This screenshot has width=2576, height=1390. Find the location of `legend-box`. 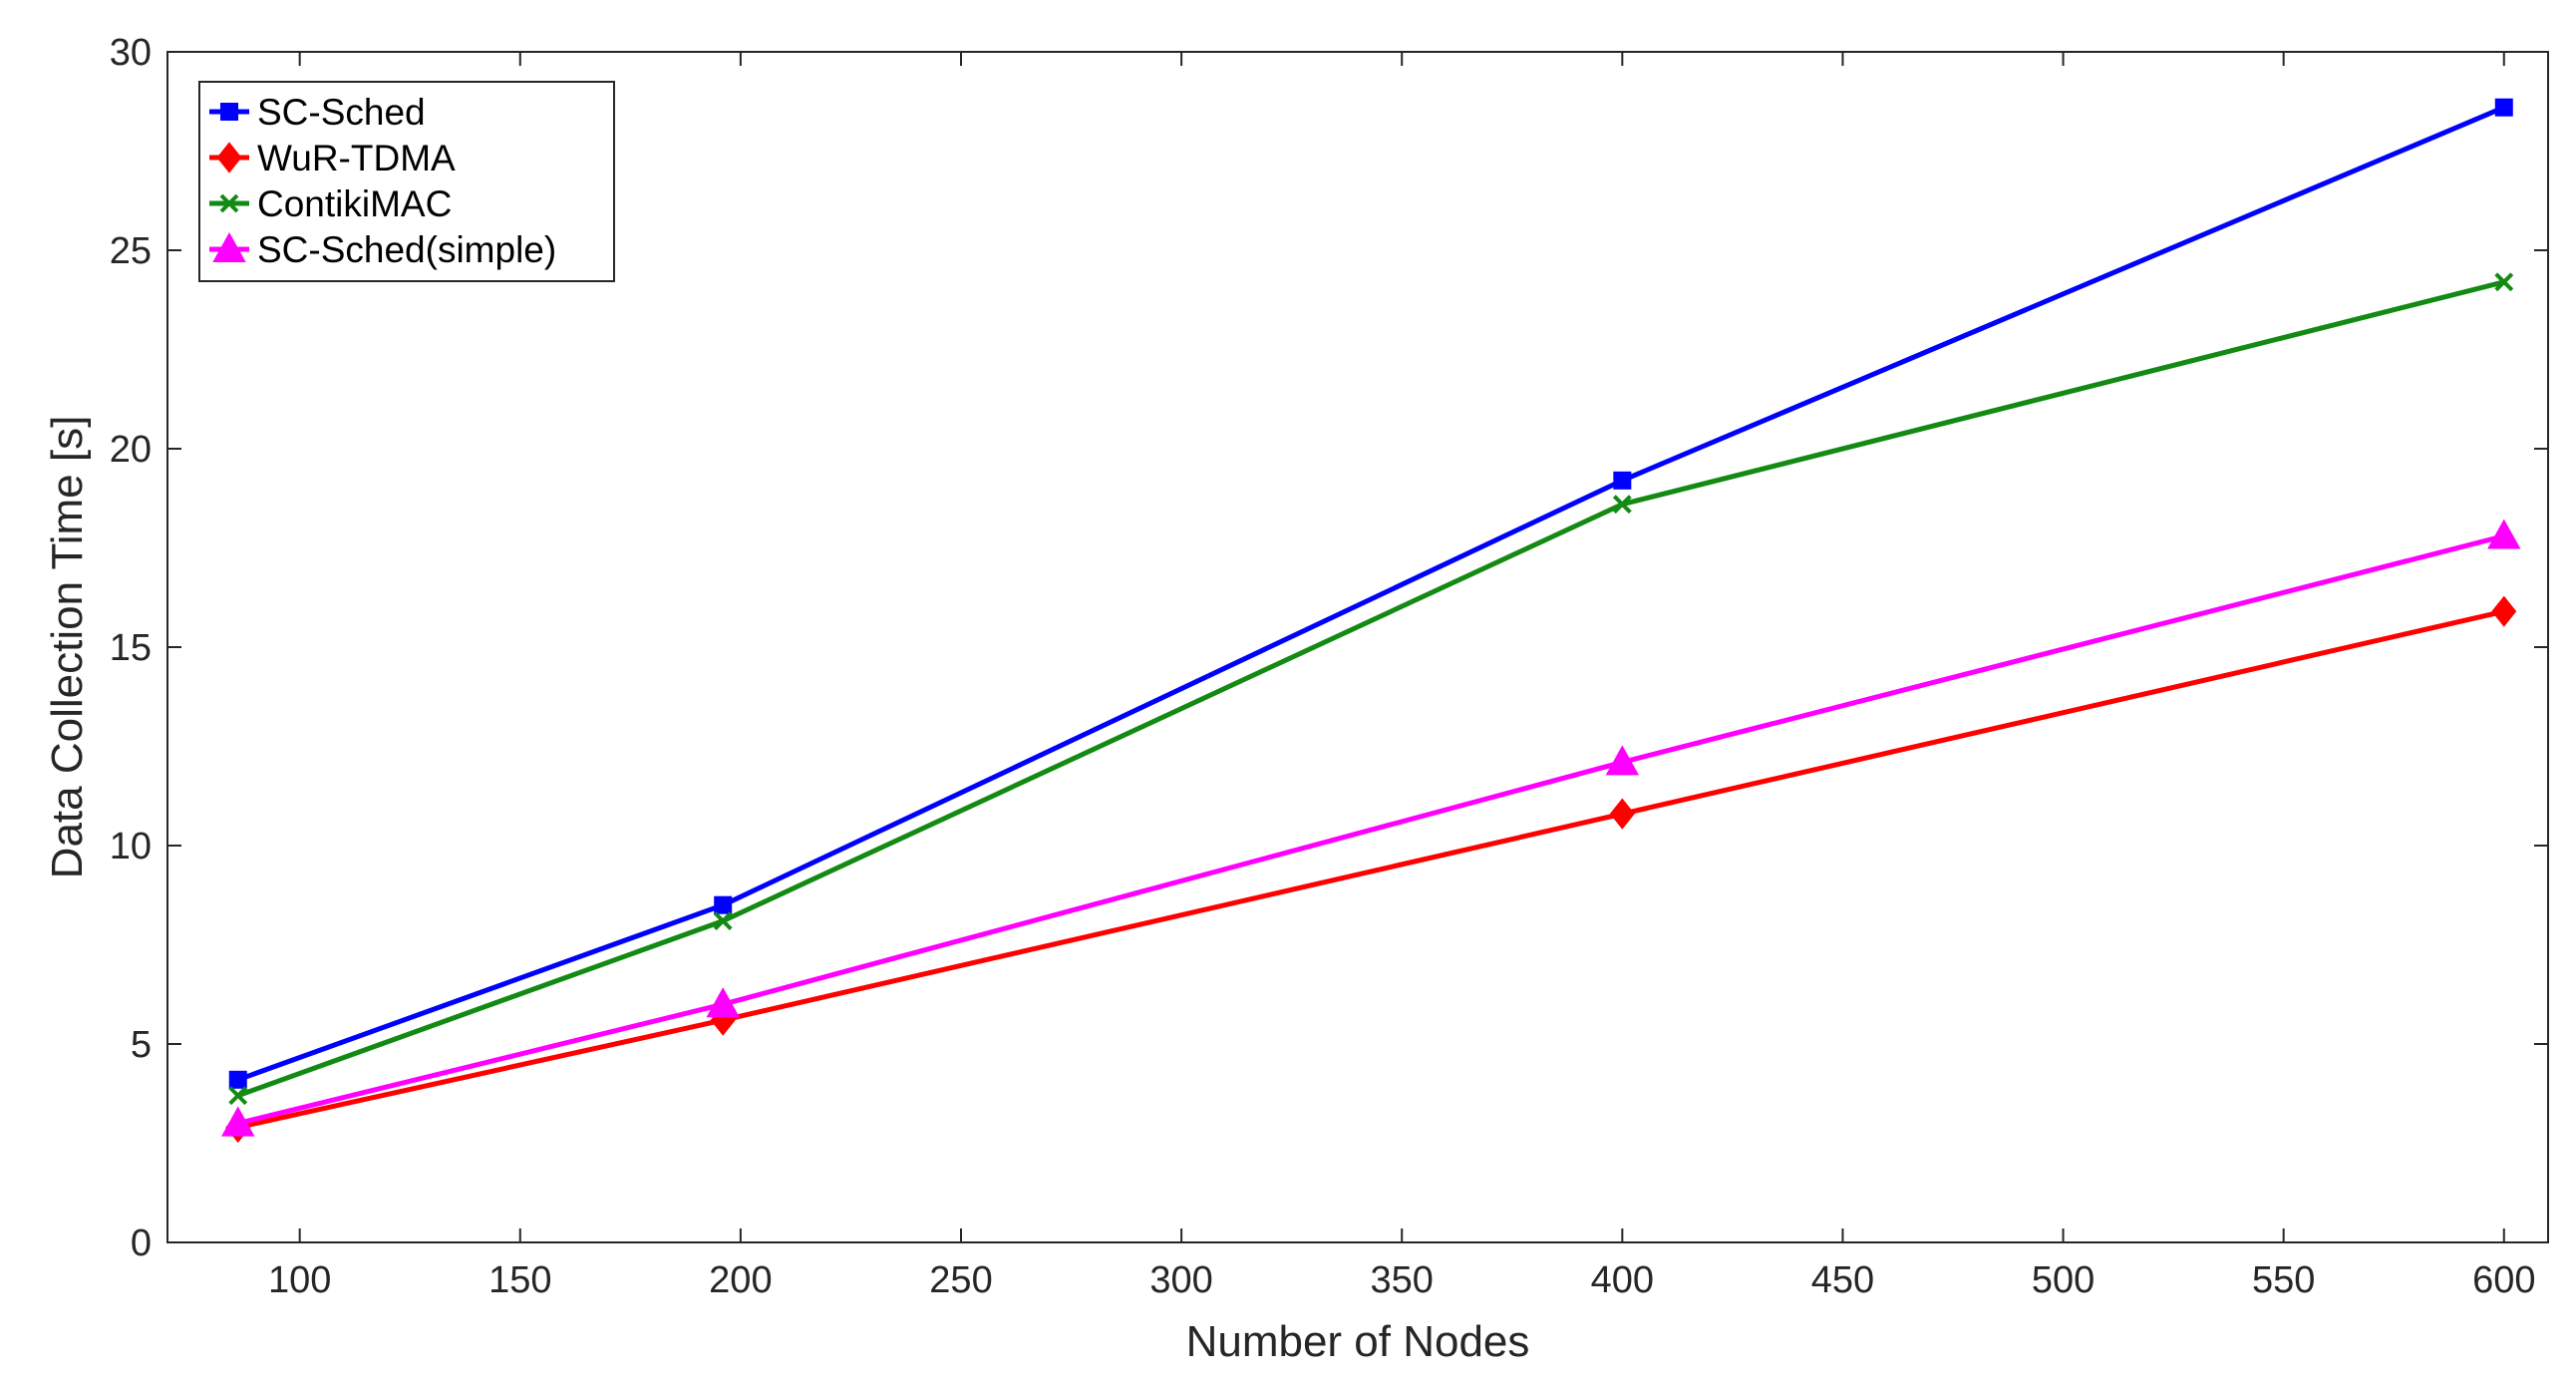

legend-box is located at coordinates (406, 181).